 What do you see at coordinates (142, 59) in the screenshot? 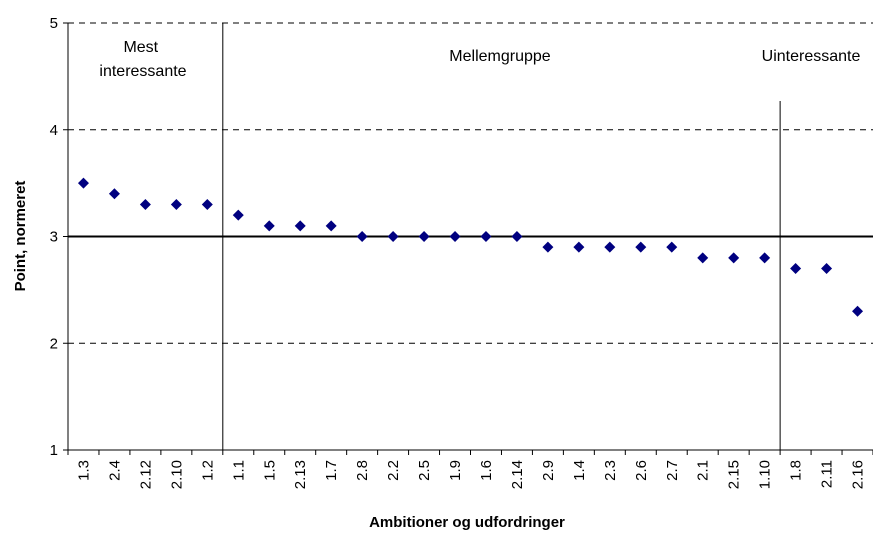
I see `group-label-mest-interessante: Mest interessante` at bounding box center [142, 59].